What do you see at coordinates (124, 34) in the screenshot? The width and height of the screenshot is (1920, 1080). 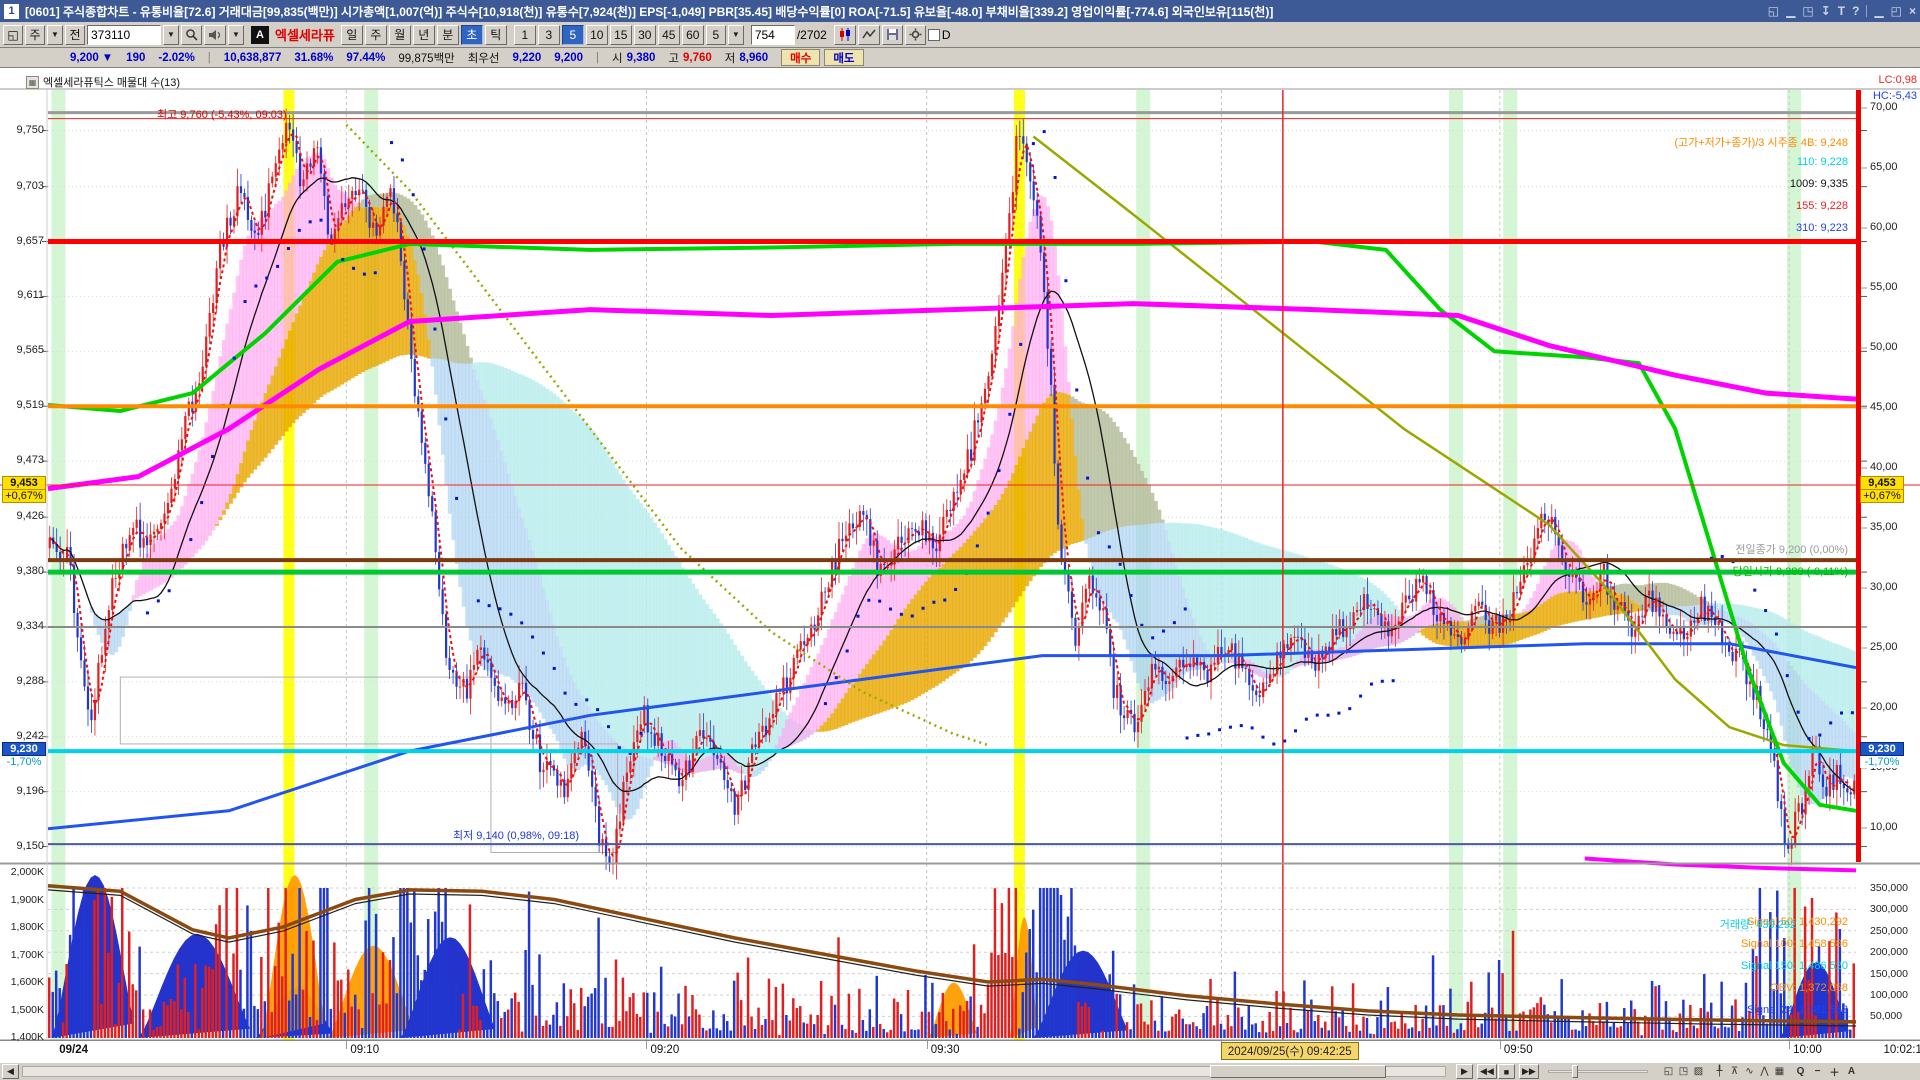 I see `stock-code-input: 373110` at bounding box center [124, 34].